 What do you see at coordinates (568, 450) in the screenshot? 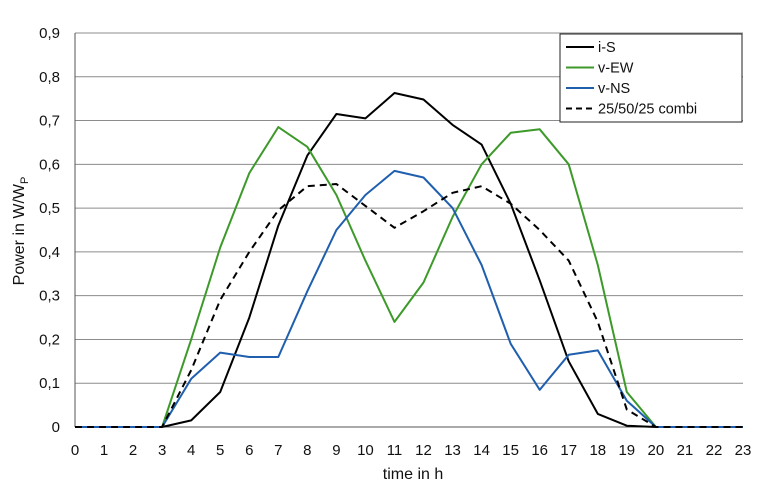
I see `x-tick-label-17: 17` at bounding box center [568, 450].